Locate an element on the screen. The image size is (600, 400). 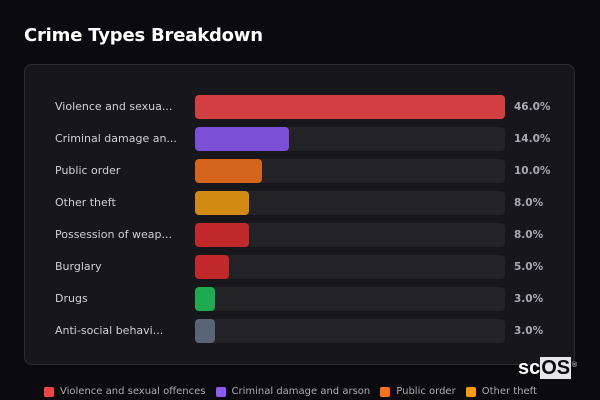
bar-value: 10.0% is located at coordinates (532, 171).